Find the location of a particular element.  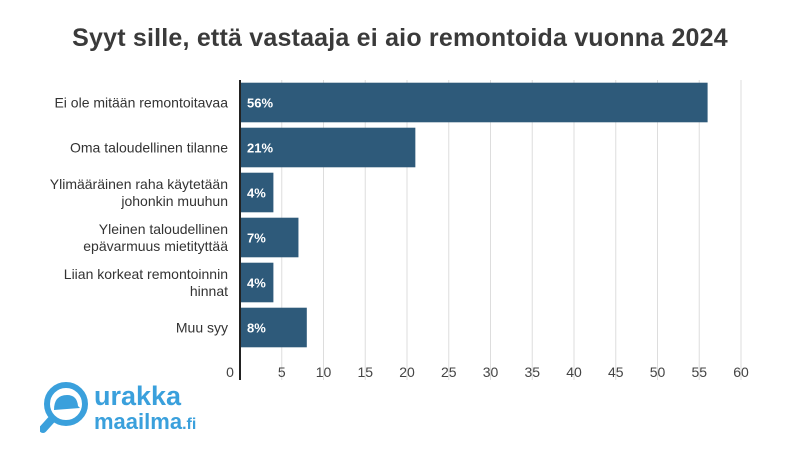

x-tick-label: 30 is located at coordinates (491, 372).